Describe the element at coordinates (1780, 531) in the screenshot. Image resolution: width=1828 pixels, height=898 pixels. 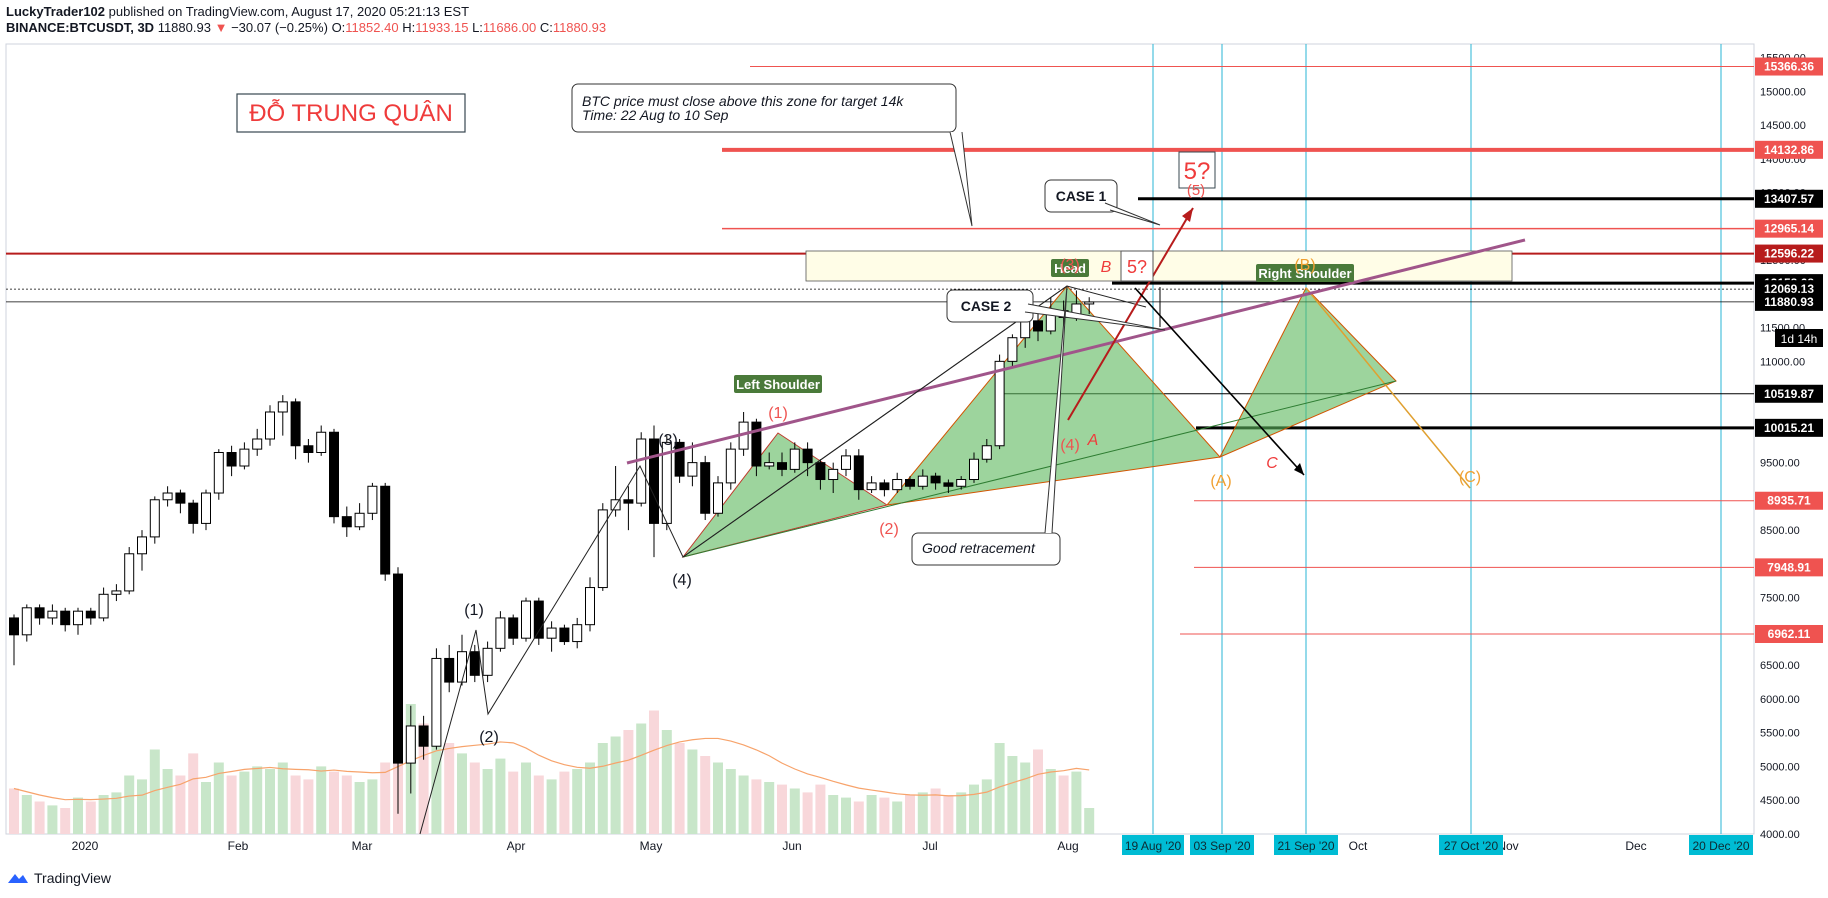
I see `y-tick-label: 8500.00` at that location.